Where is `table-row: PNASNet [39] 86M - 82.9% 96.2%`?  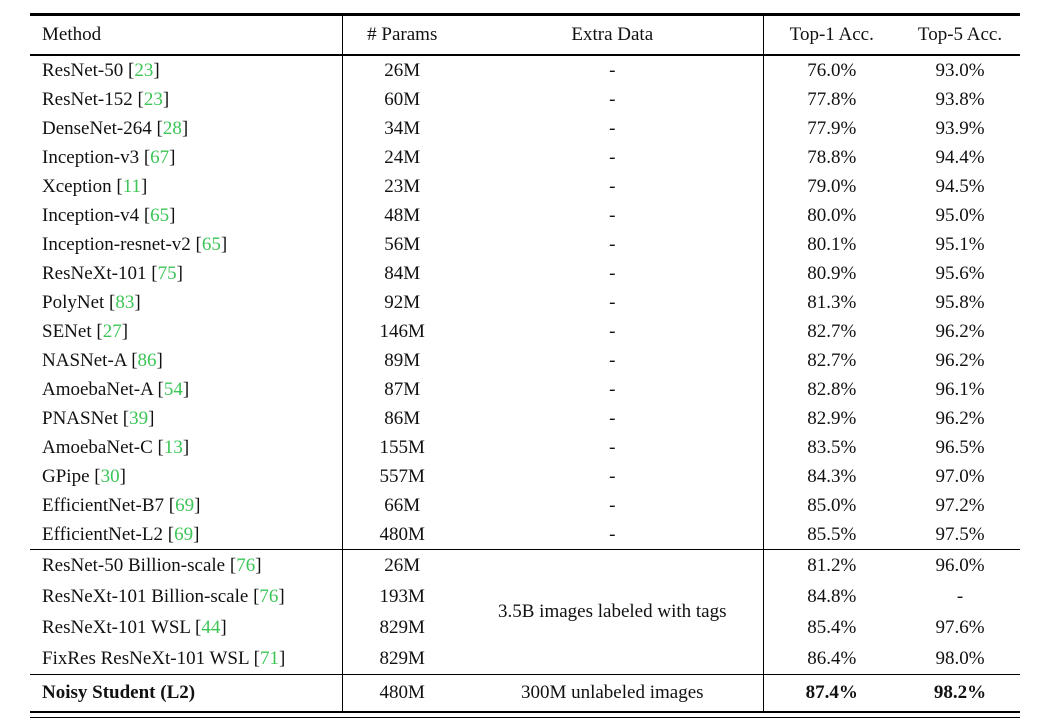
table-row: PNASNet [39] 86M - 82.9% 96.2% is located at coordinates (525, 418).